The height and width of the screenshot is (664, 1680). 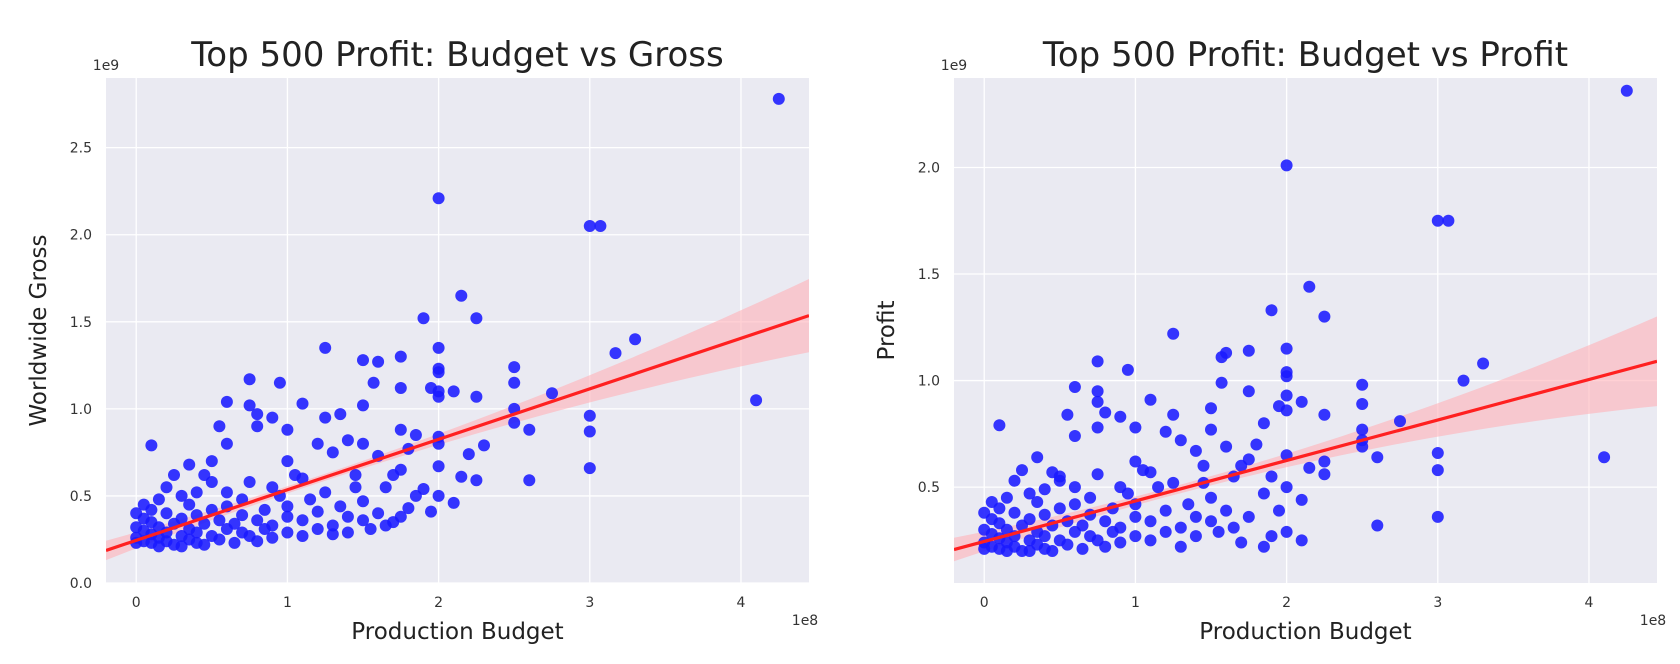 I want to click on y-tick-label: 2.0, so click(x=929, y=168).